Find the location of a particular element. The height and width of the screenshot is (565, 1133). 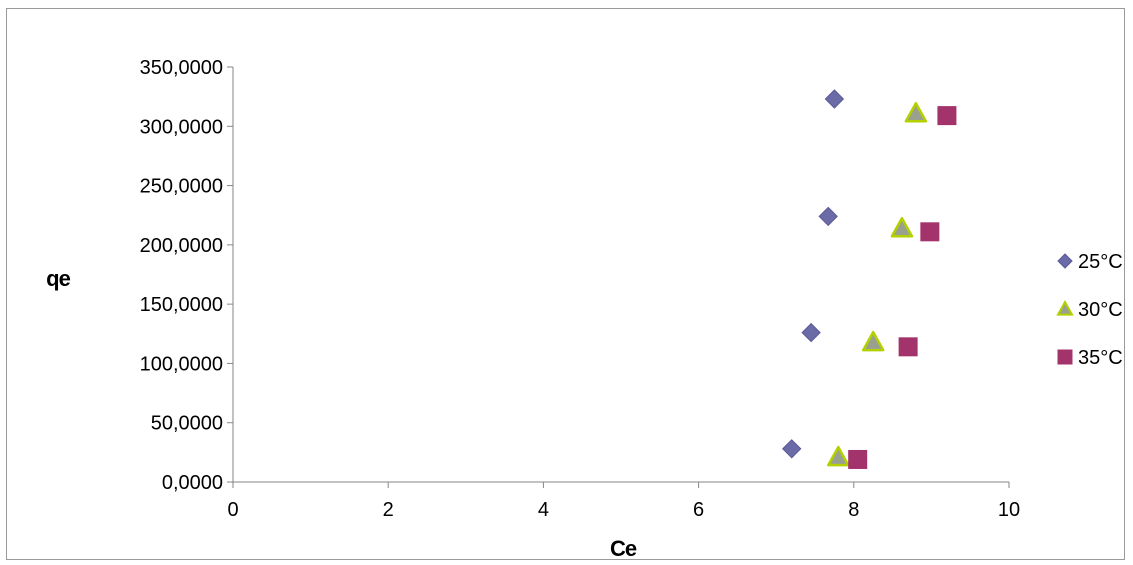

legend: 25°C 30°C 35°C is located at coordinates (1089, 310).